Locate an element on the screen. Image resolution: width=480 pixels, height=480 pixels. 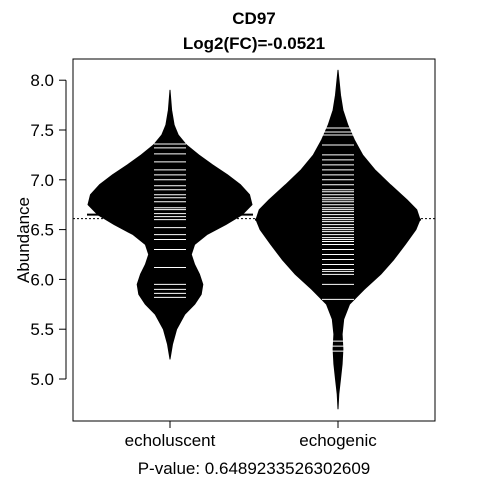
y-tick-label: 6.5 is located at coordinates (42, 230).